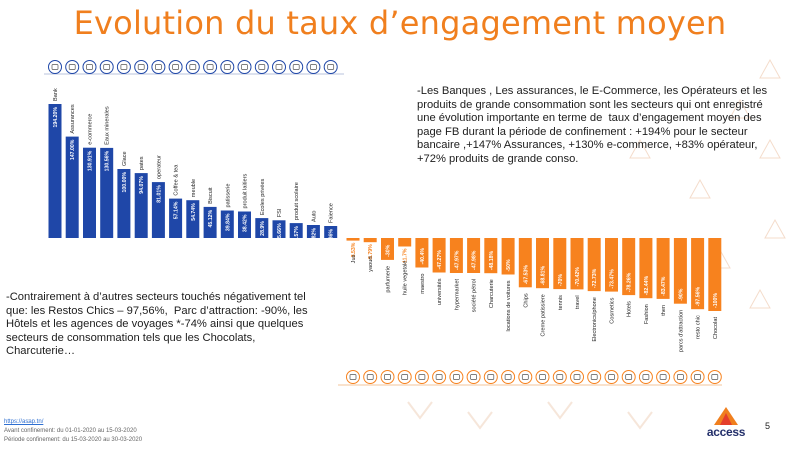  I want to click on chocolate-icon, so click(714, 377).